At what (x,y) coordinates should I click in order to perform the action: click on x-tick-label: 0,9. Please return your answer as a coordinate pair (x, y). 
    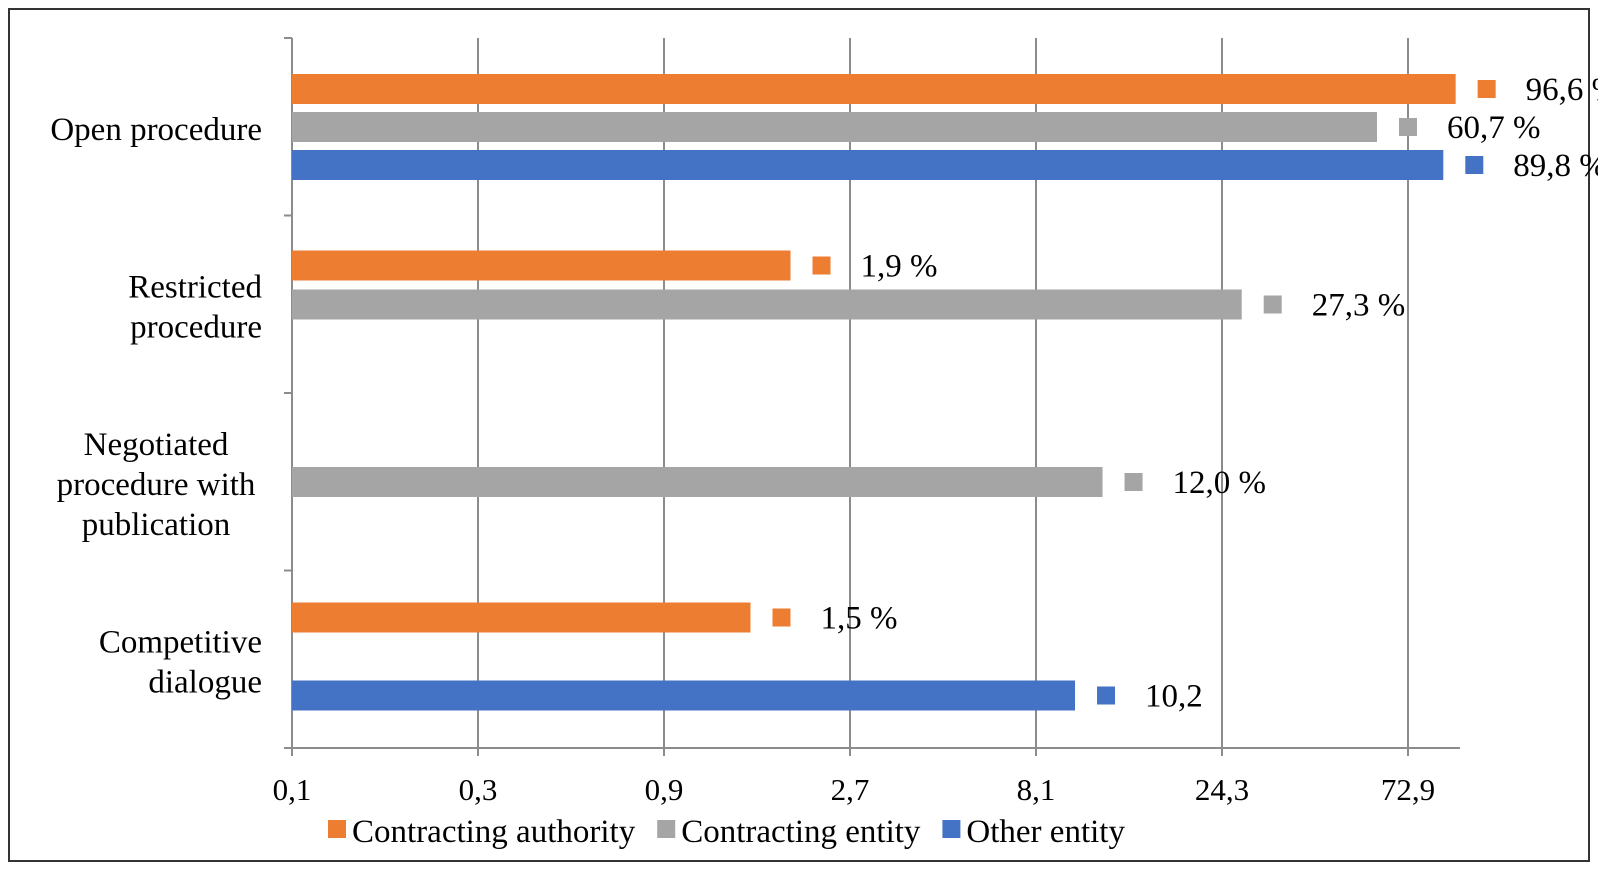
    Looking at the image, I should click on (664, 789).